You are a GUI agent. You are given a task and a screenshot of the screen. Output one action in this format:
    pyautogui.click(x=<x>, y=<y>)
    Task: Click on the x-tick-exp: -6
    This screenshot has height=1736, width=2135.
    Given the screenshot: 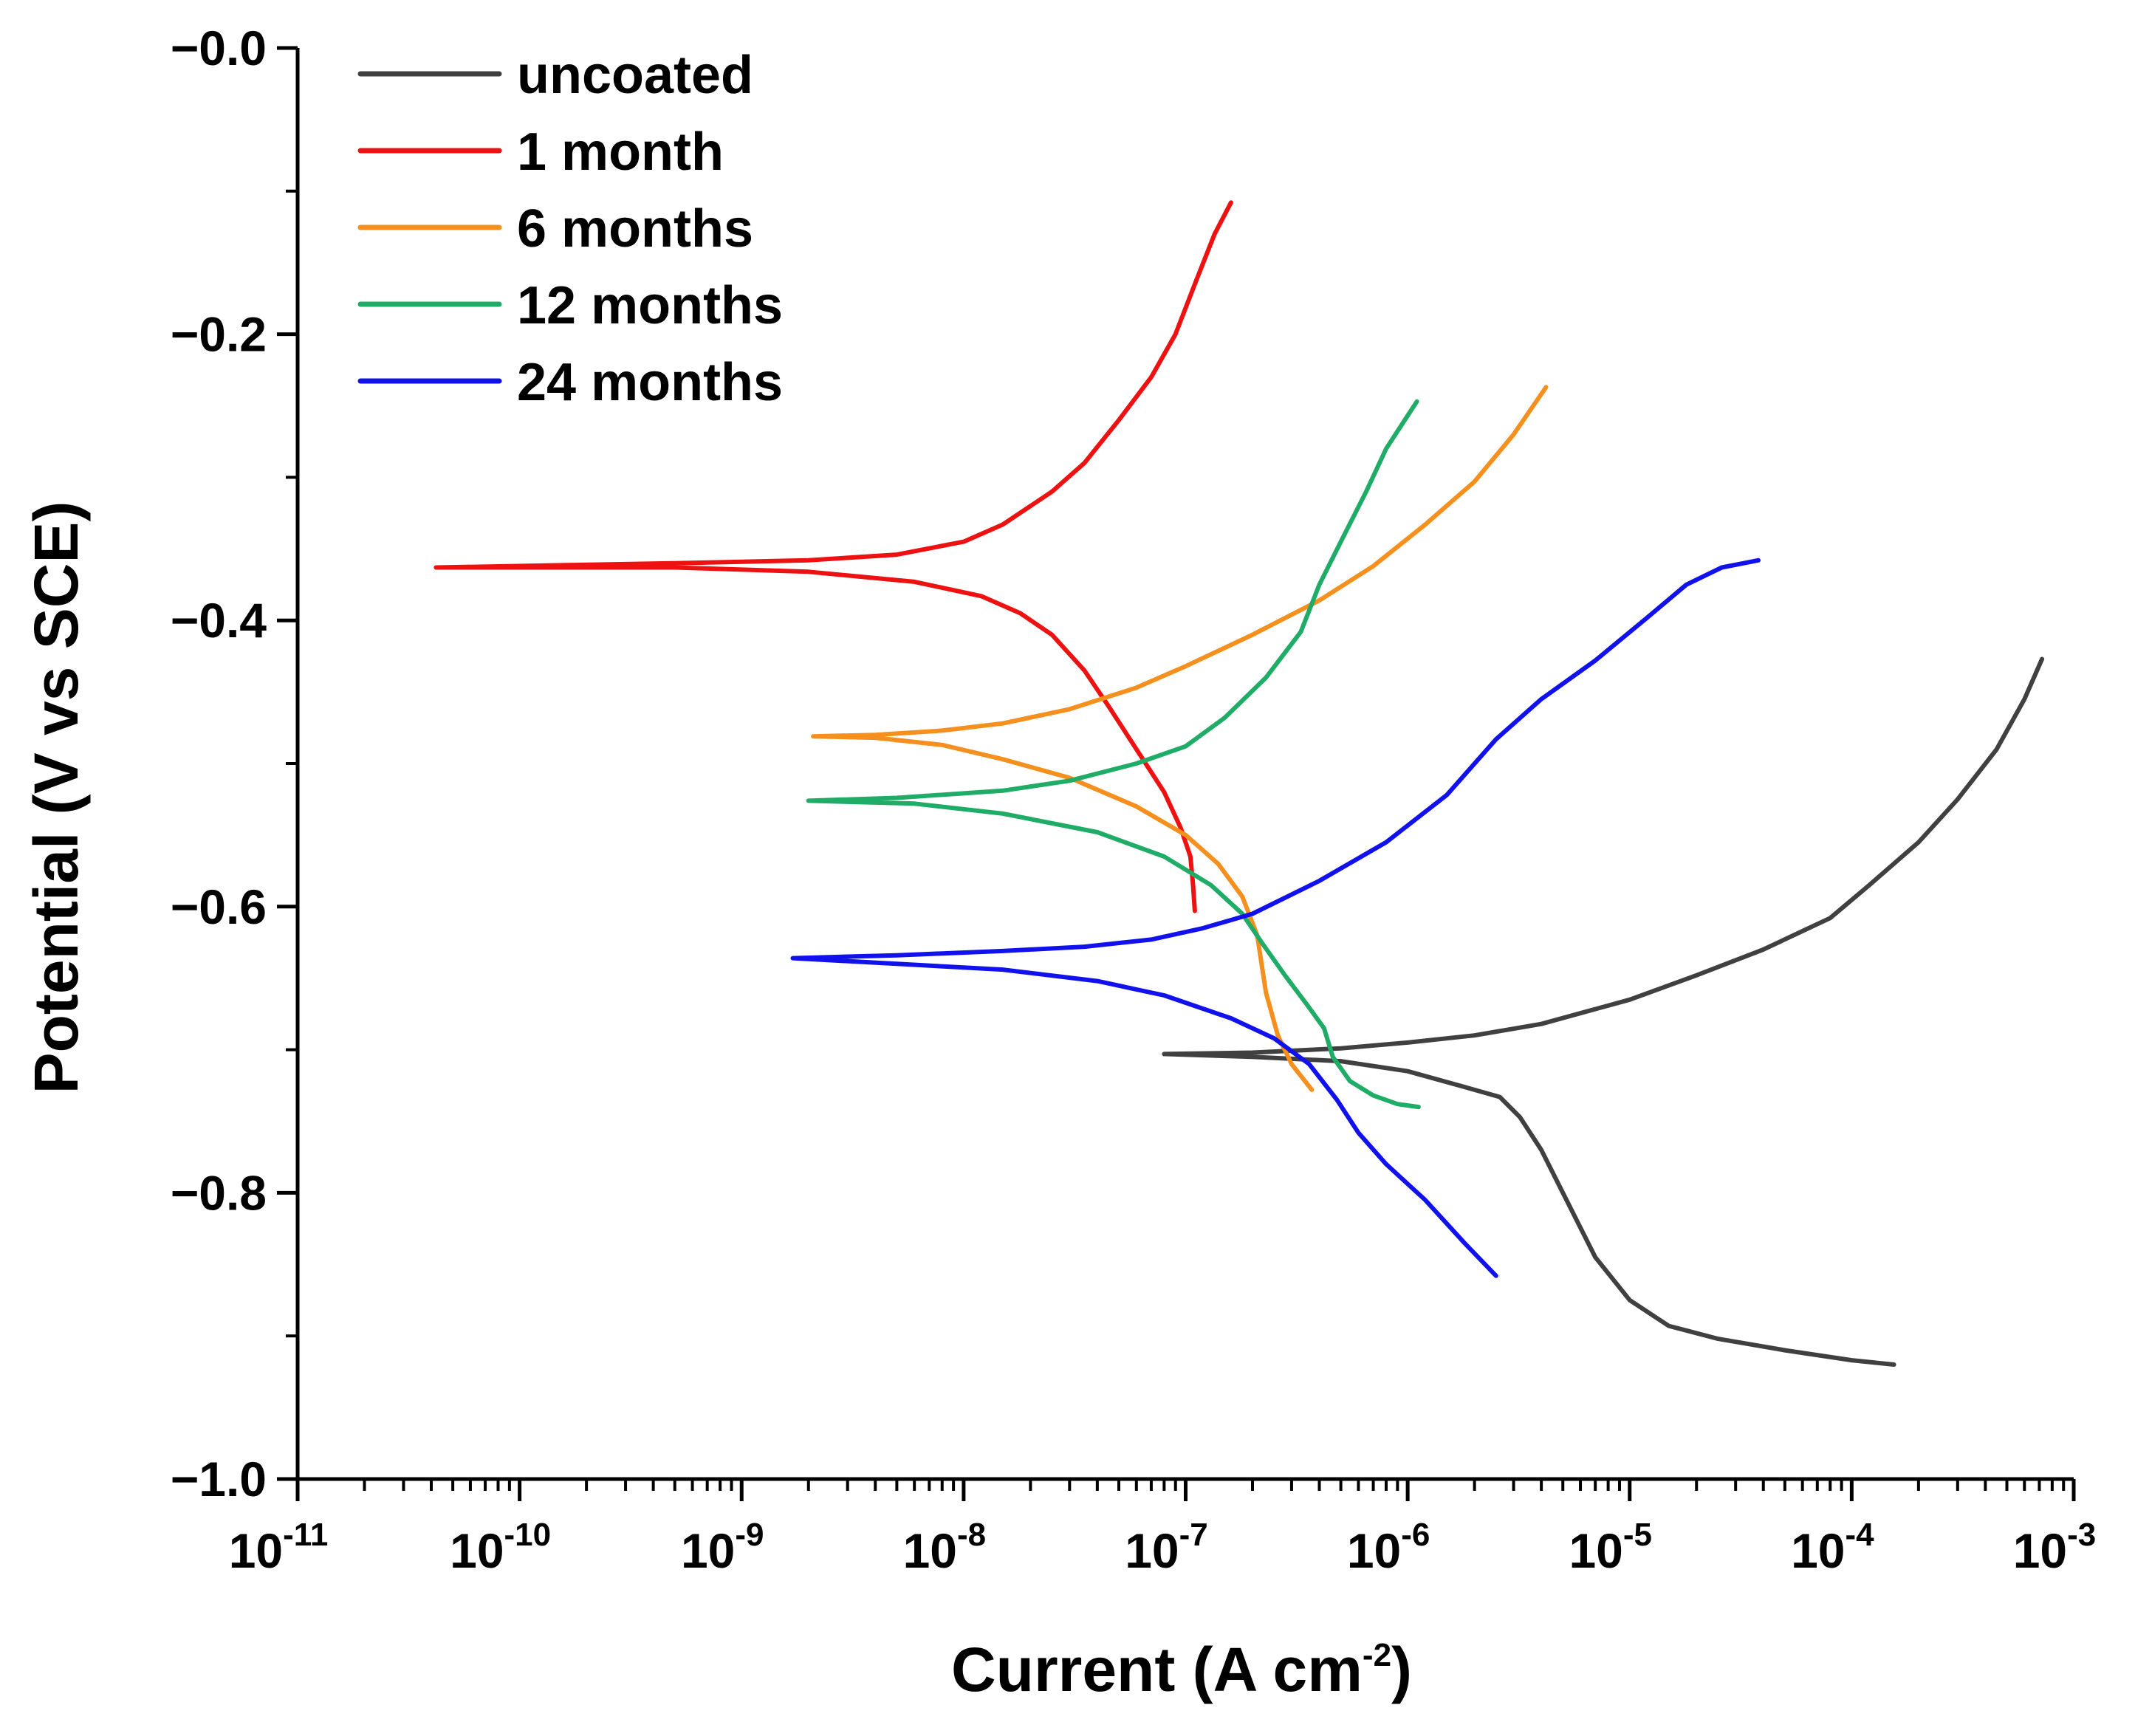 What is the action you would take?
    pyautogui.click(x=1416, y=1535)
    